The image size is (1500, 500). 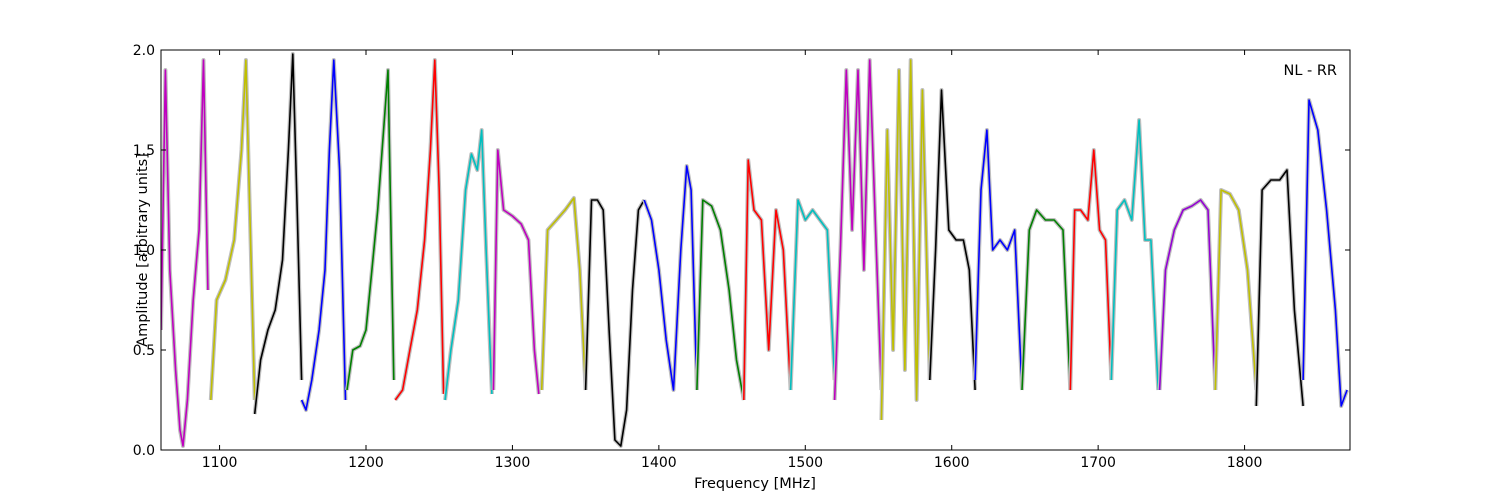 I want to click on band-5-trace, so click(x=370, y=230).